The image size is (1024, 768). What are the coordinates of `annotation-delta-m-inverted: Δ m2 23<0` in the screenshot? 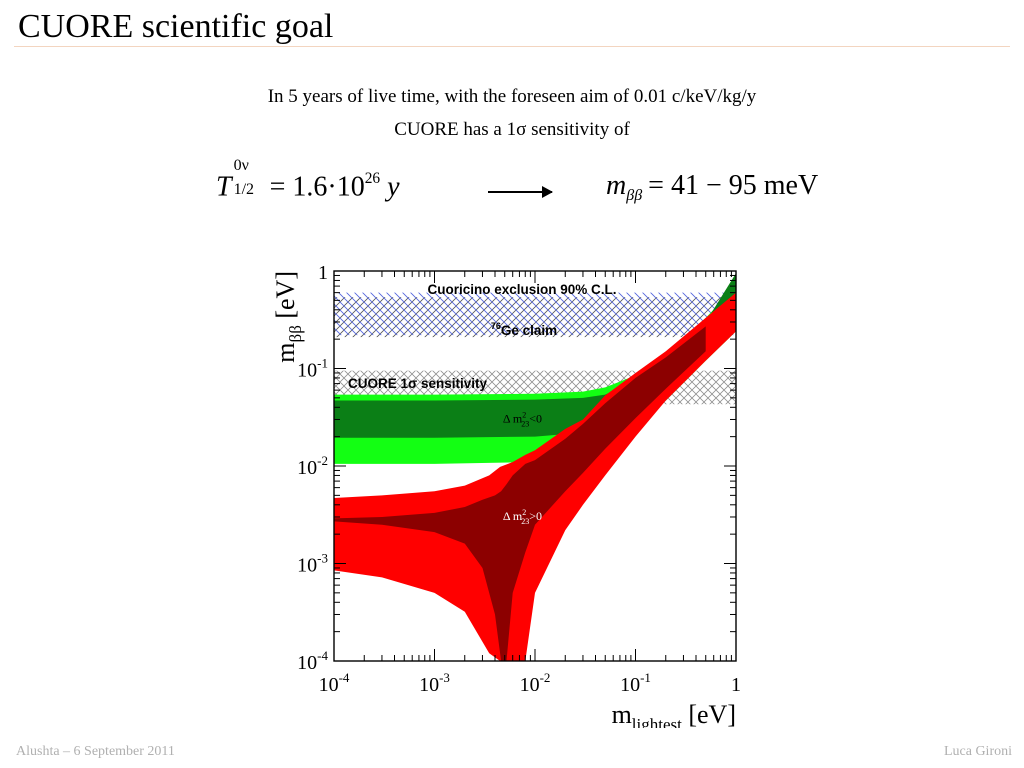 It's located at (522, 419).